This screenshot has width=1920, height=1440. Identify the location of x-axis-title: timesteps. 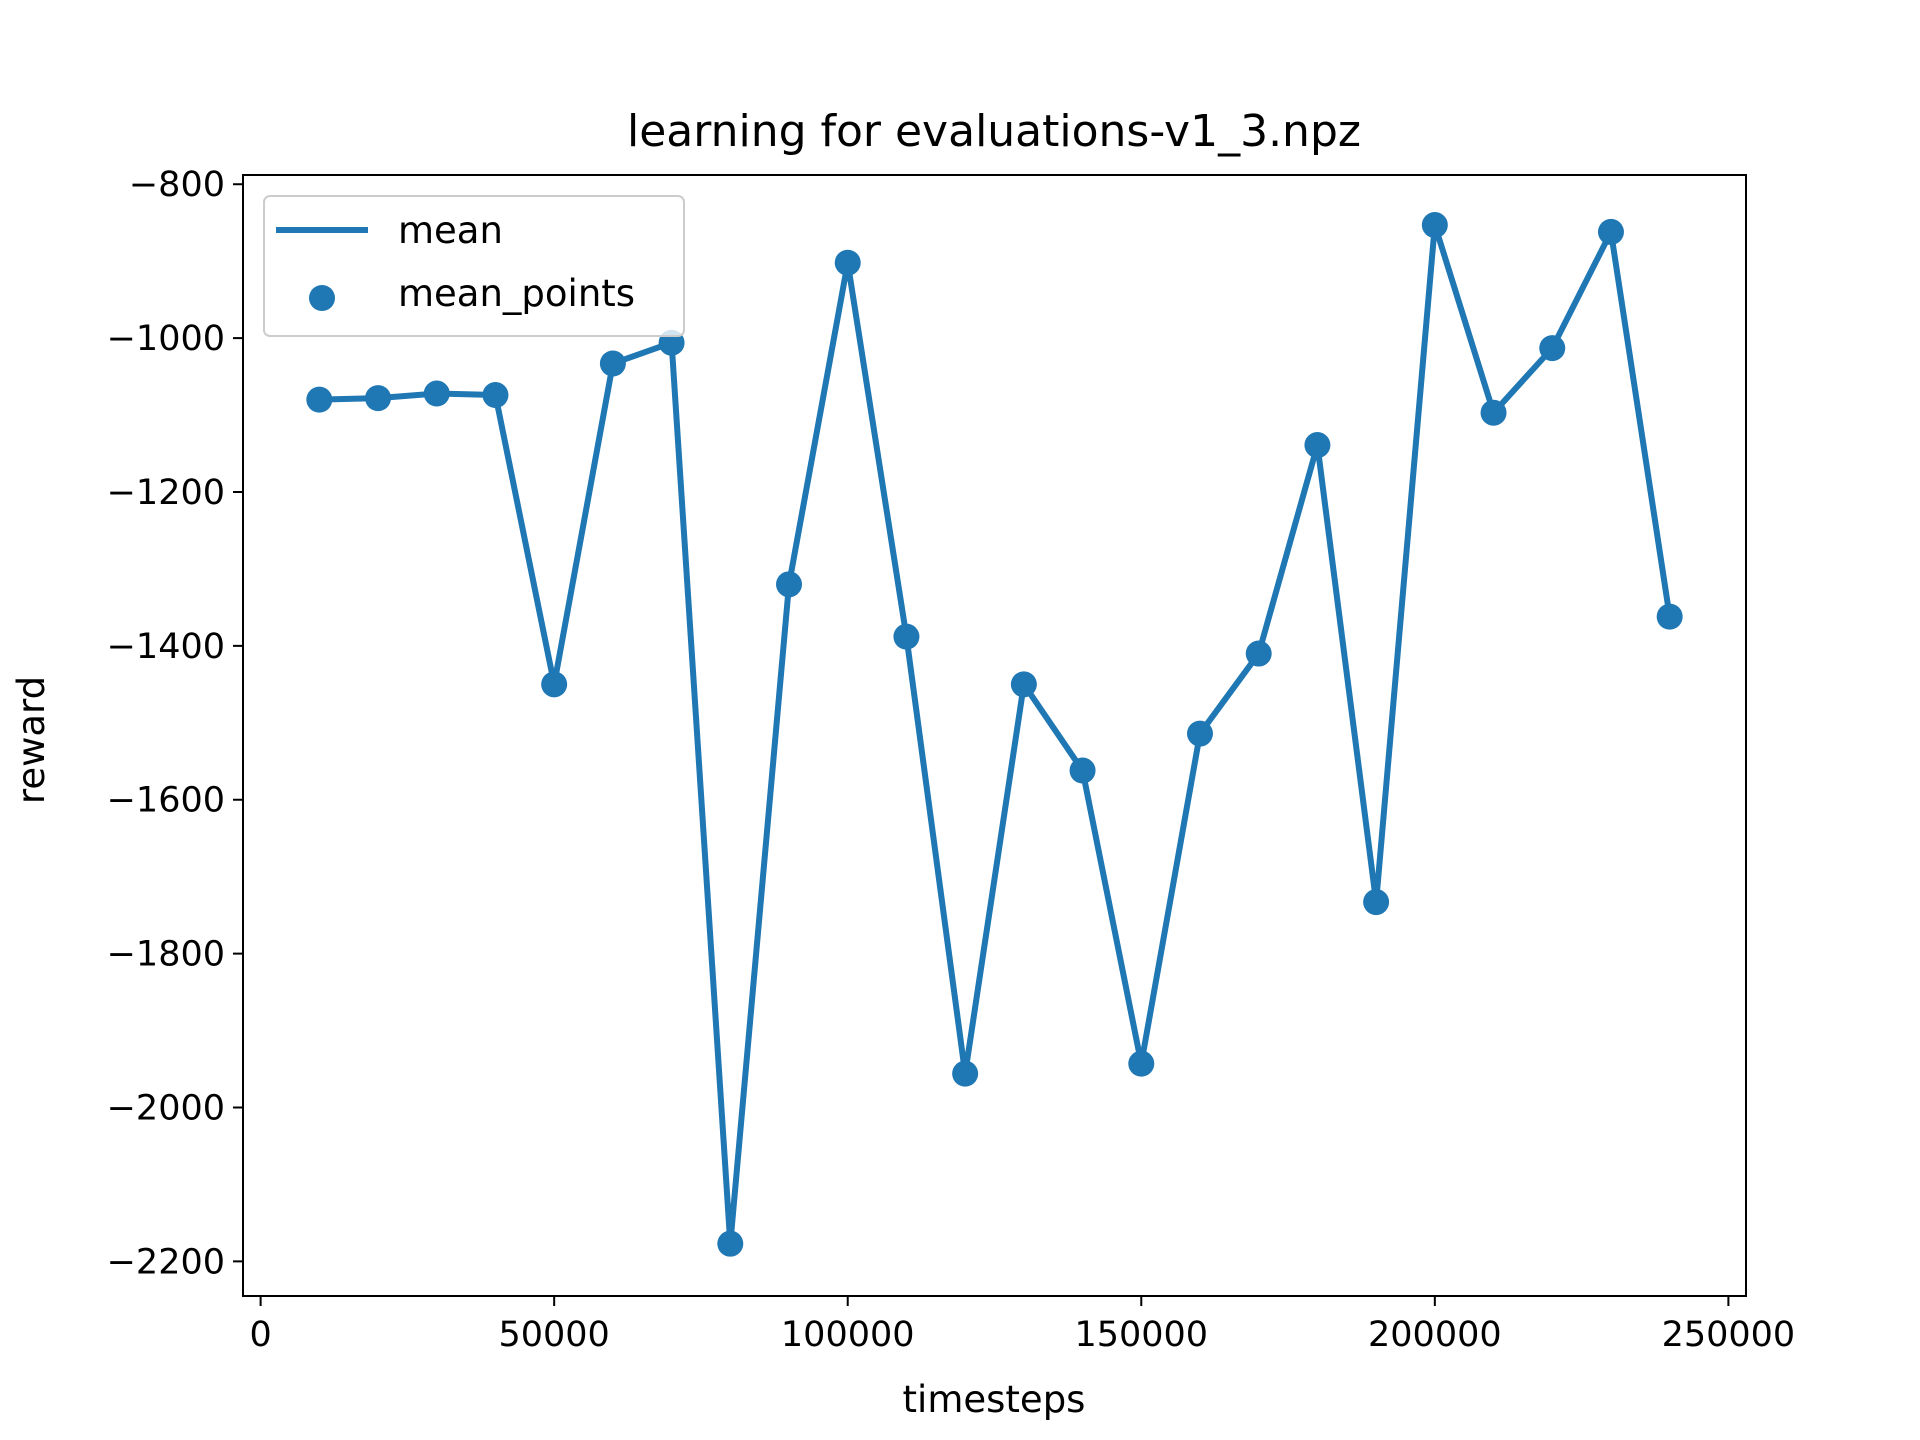
(994, 1399).